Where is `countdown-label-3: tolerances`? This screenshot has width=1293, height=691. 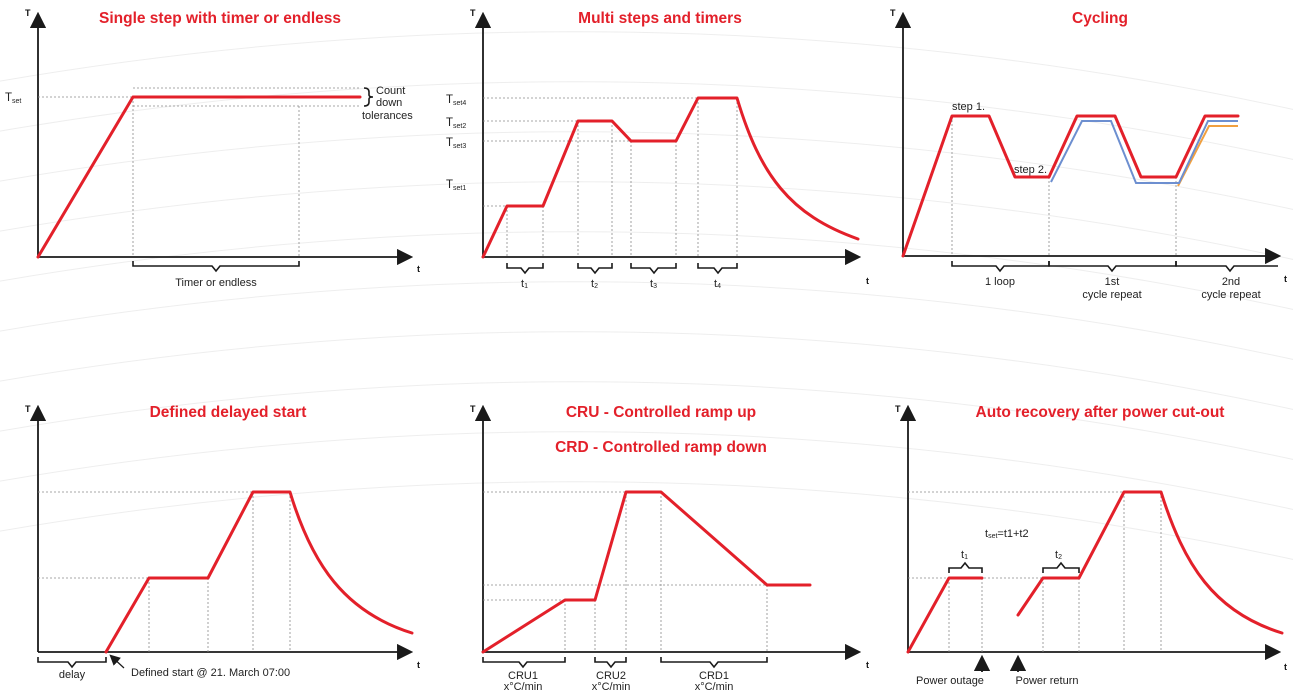 countdown-label-3: tolerances is located at coordinates (387, 116).